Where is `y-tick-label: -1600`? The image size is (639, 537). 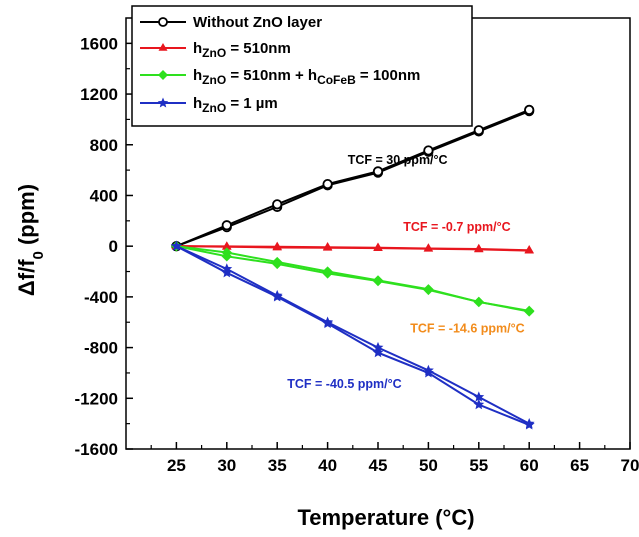 y-tick-label: -1600 is located at coordinates (96, 449).